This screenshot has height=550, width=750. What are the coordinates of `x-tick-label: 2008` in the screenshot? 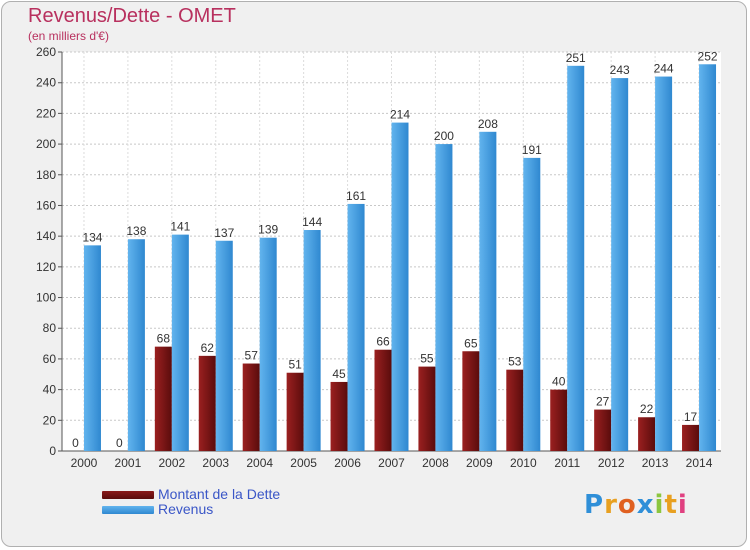 It's located at (435, 463).